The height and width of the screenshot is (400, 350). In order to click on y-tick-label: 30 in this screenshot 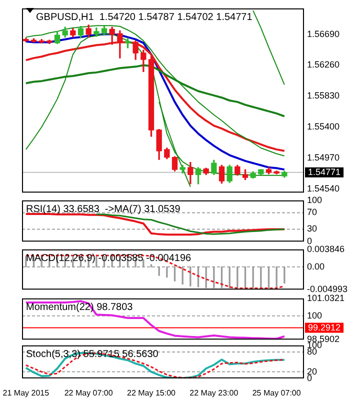, I will do `click(312, 229)`.